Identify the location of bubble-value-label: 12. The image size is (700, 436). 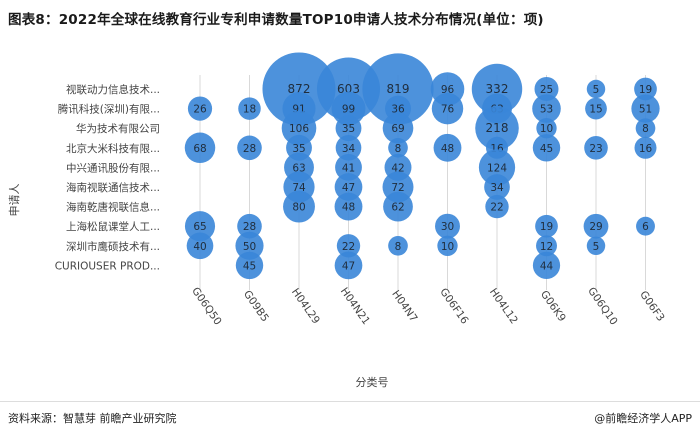
(546, 247).